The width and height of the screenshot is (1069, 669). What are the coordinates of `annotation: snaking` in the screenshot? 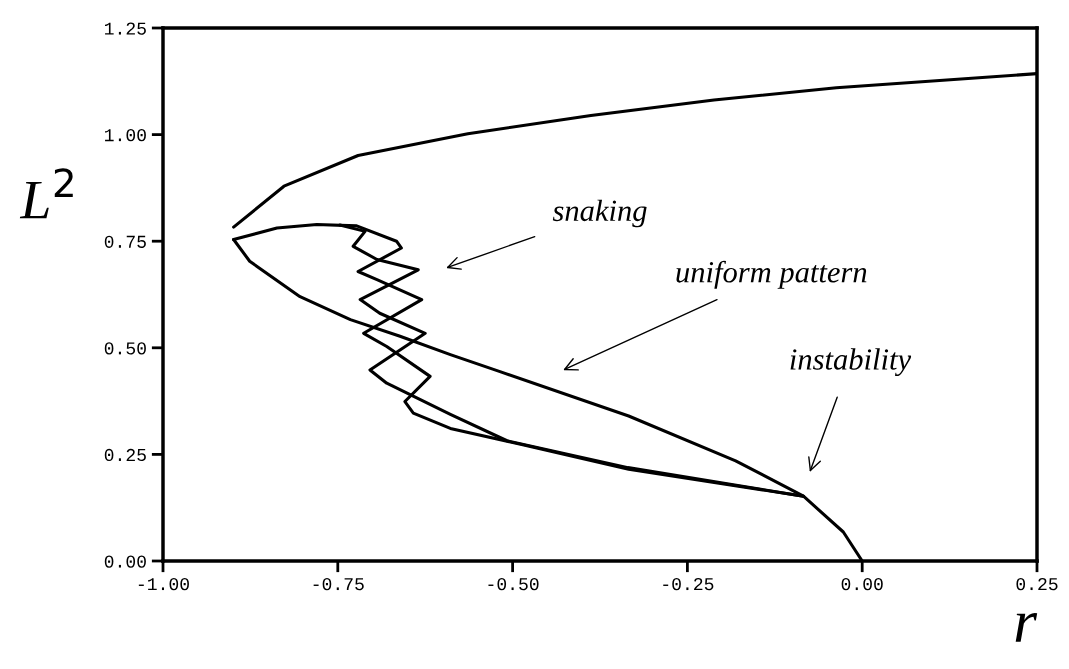 It's located at (599, 213).